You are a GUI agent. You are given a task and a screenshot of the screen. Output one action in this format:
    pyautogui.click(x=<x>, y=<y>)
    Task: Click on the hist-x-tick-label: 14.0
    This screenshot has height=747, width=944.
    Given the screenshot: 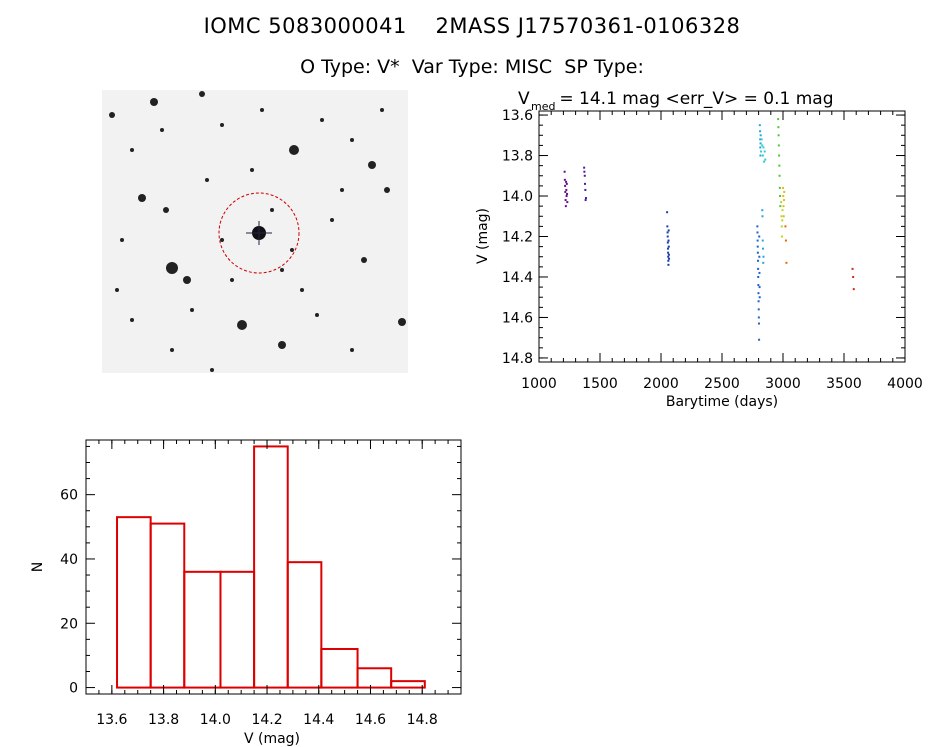 What is the action you would take?
    pyautogui.click(x=215, y=720)
    